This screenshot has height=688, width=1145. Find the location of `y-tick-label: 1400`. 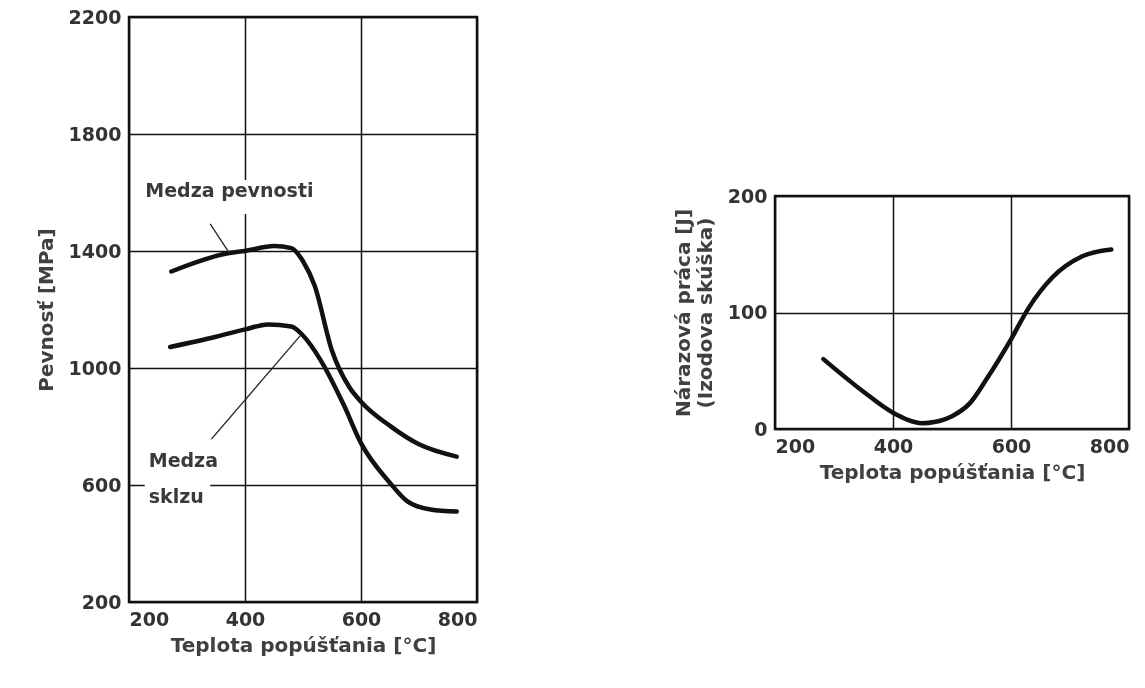

y-tick-label: 1400 is located at coordinates (95, 250).